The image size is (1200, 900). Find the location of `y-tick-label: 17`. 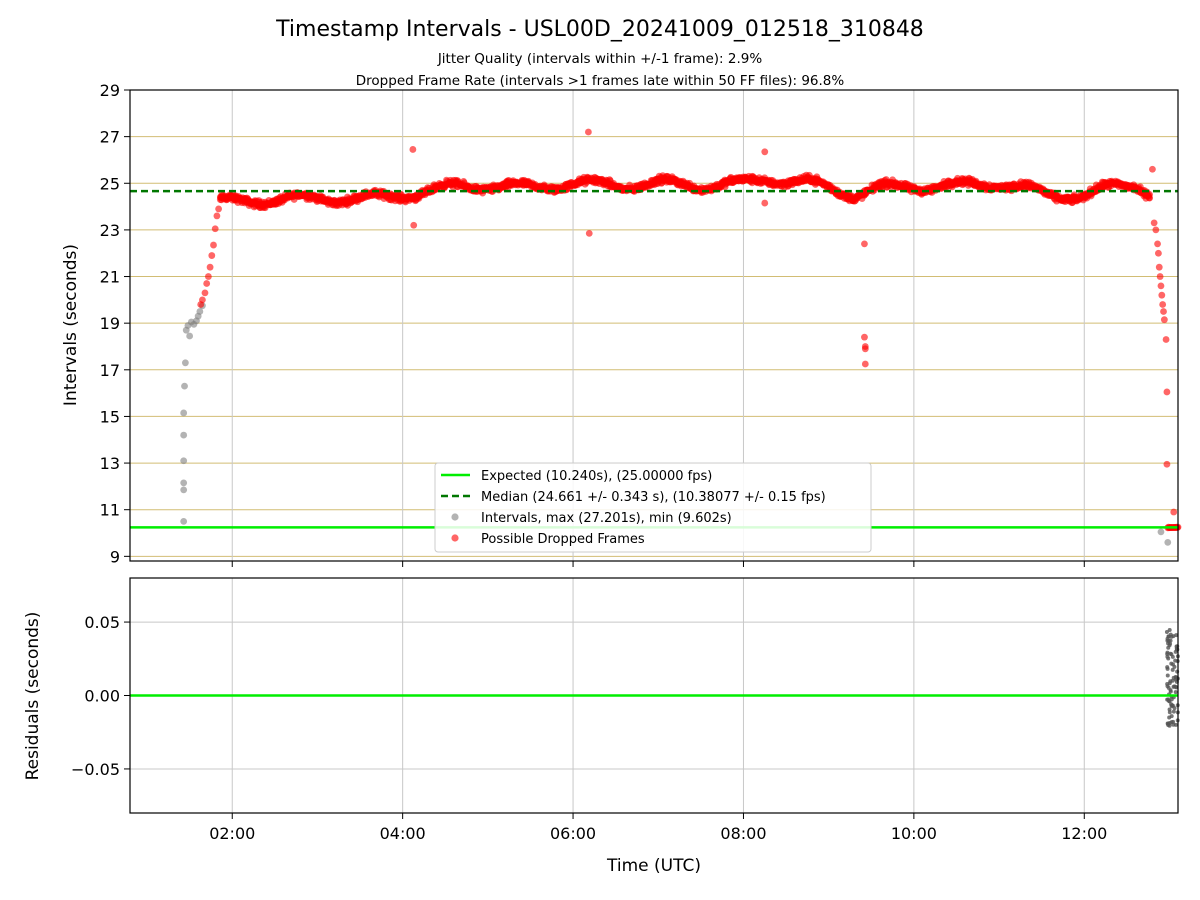

y-tick-label: 17 is located at coordinates (110, 370).